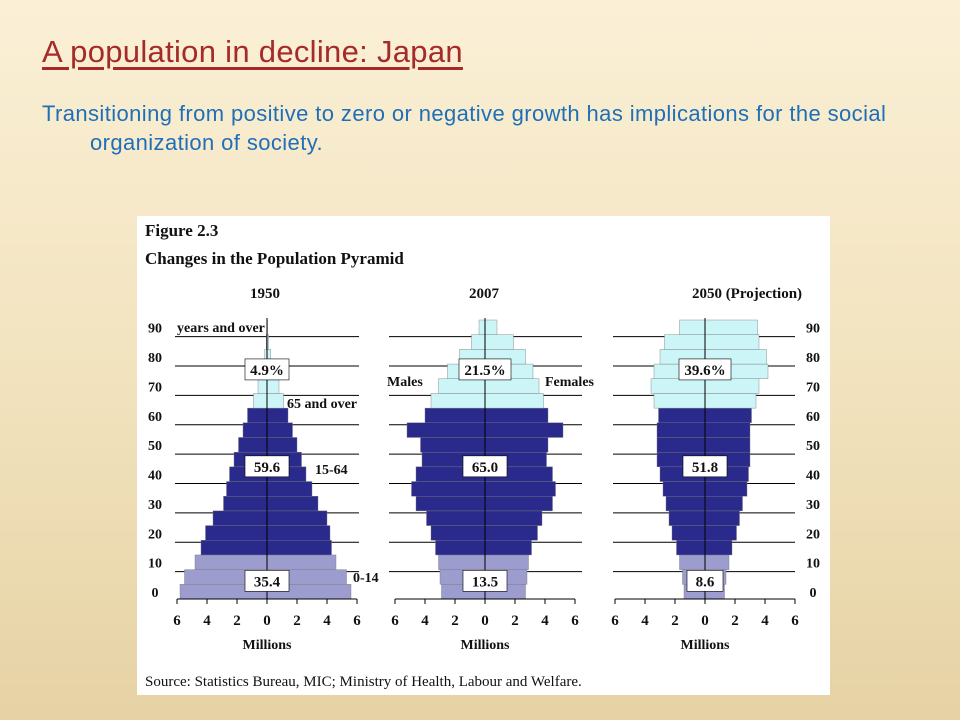  I want to click on chart-title: 1950, so click(265, 294).